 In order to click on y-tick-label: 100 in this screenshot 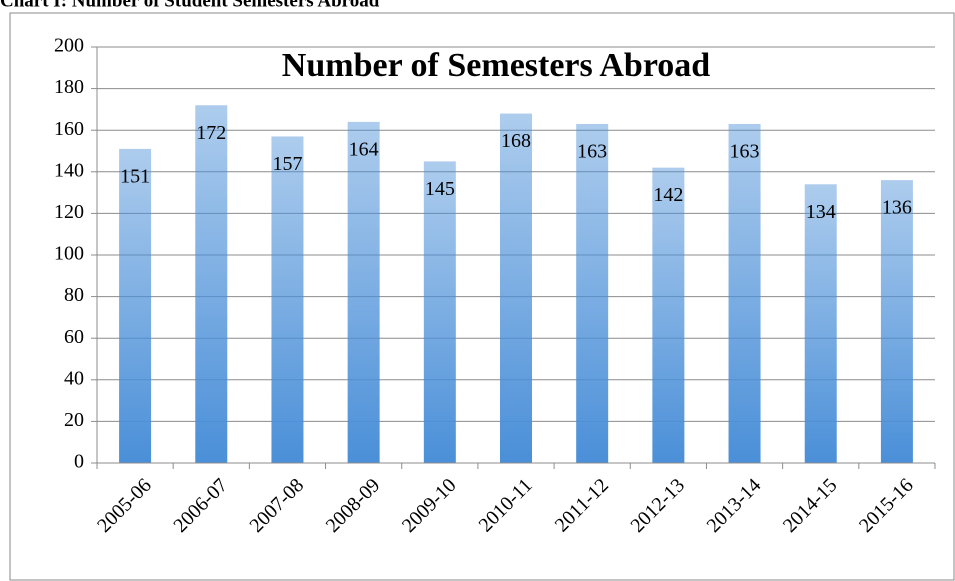, I will do `click(69, 254)`.